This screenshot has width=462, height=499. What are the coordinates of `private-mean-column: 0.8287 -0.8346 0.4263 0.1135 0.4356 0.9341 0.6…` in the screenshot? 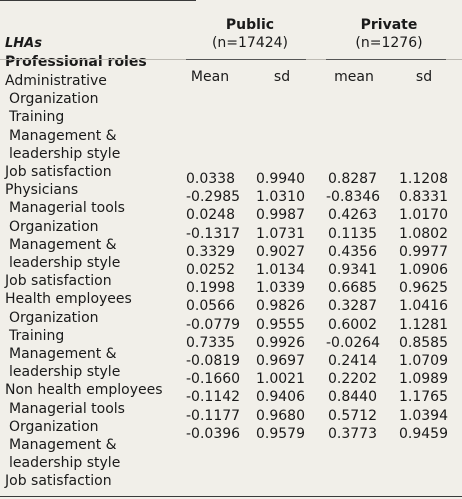 It's located at (353, 306).